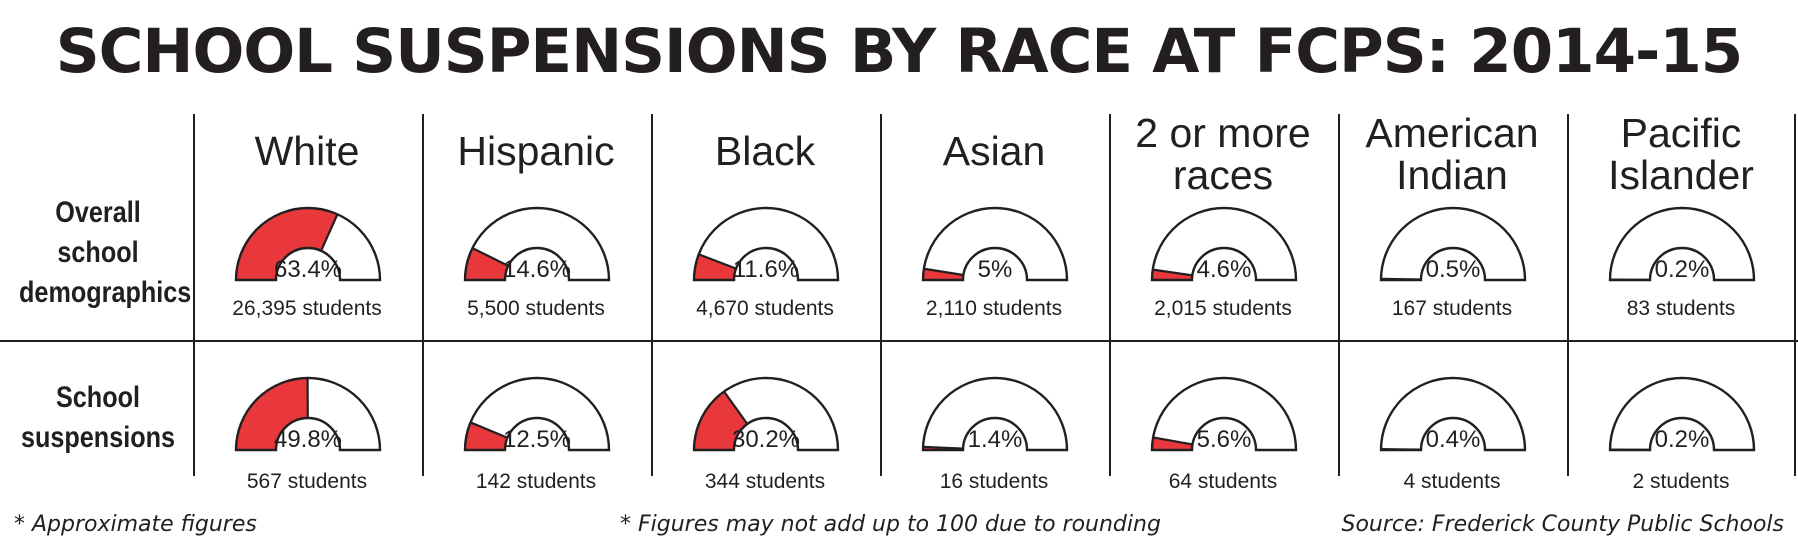  I want to click on gauge-pacific-islander-school-suspensions: 0.2%, so click(1681, 414).